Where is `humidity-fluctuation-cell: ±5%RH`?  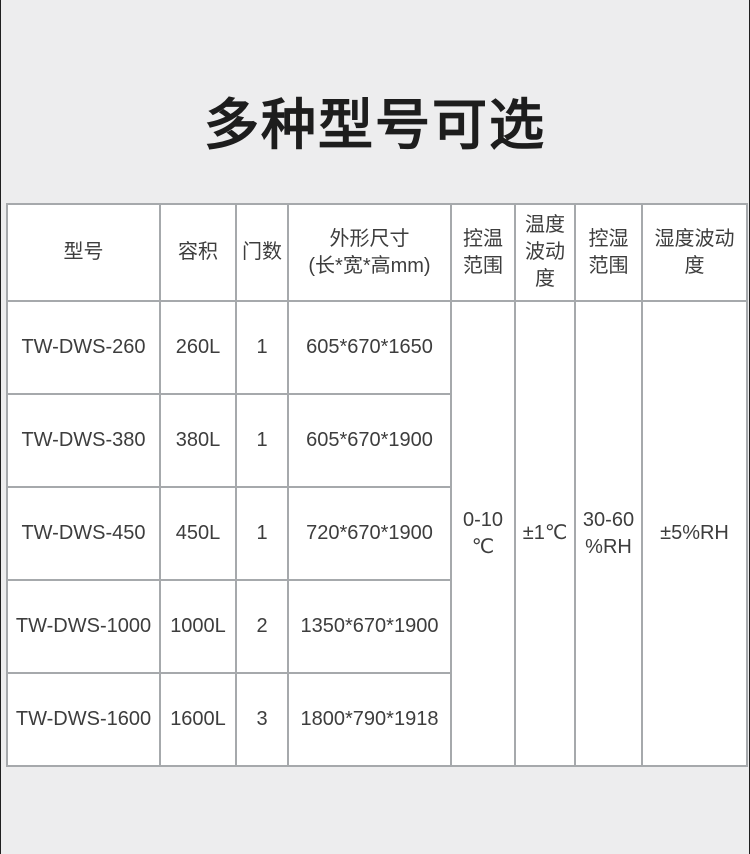
humidity-fluctuation-cell: ±5%RH is located at coordinates (694, 533).